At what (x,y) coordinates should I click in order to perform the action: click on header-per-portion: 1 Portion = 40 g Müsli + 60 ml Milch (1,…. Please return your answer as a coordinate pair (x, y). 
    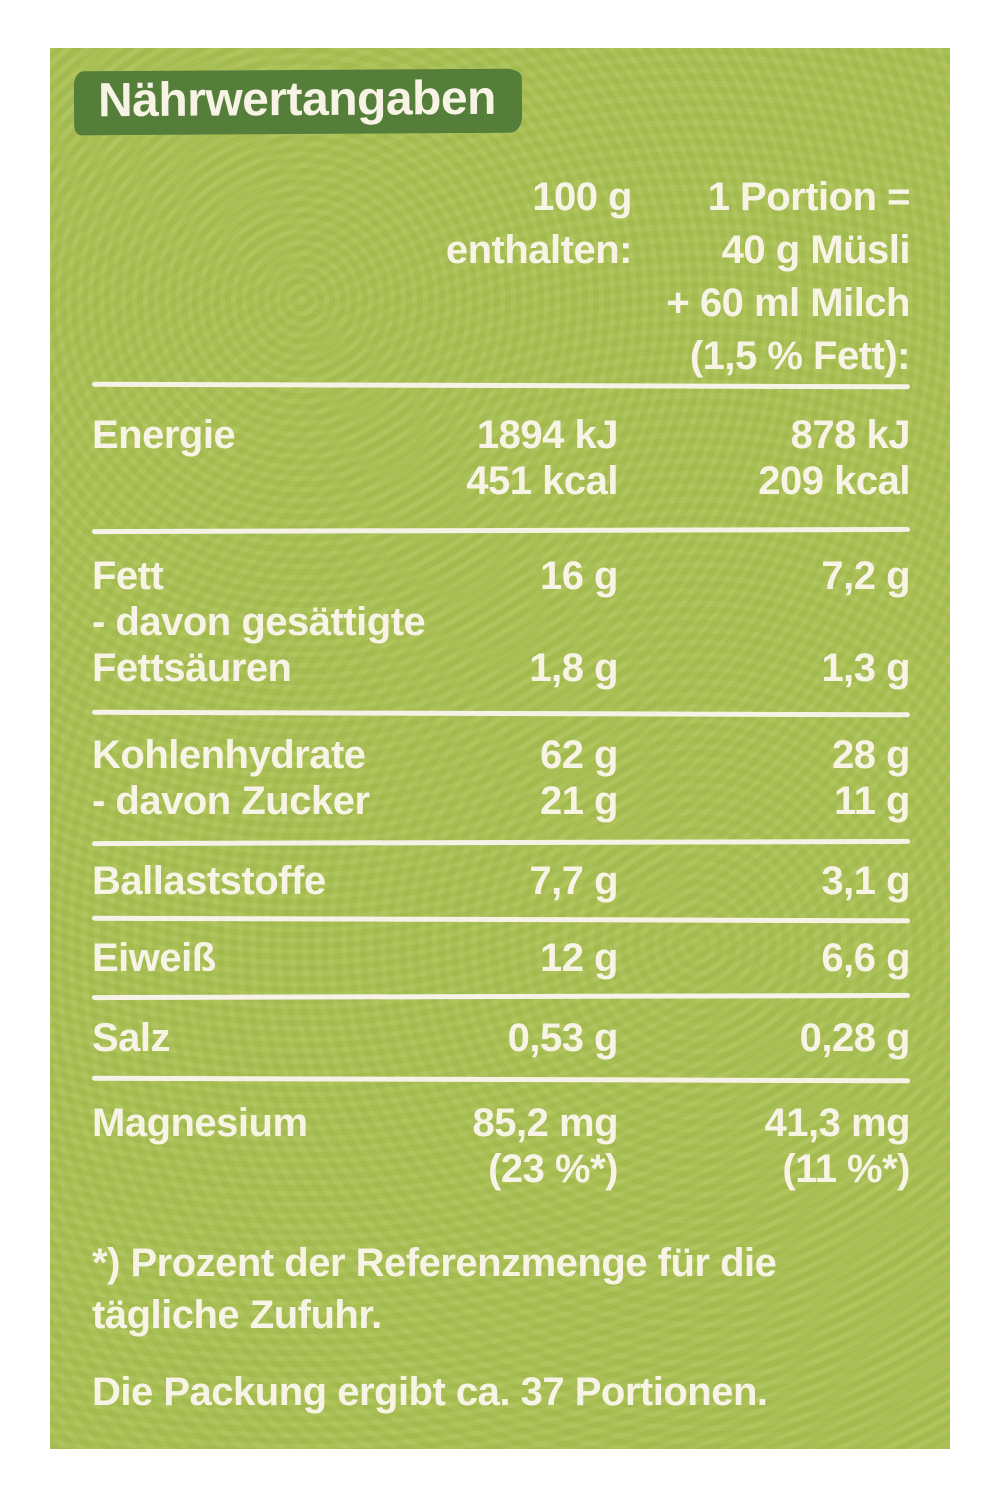
    Looking at the image, I should click on (764, 277).